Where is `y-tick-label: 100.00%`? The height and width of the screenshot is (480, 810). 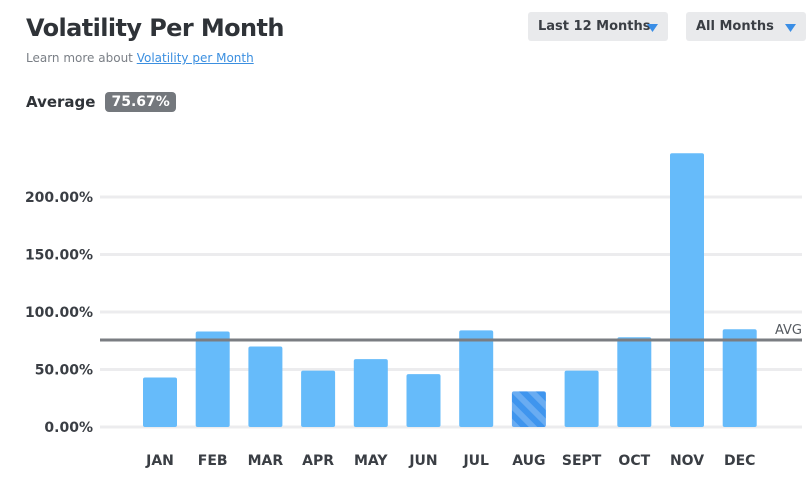
y-tick-label: 100.00% is located at coordinates (59, 313).